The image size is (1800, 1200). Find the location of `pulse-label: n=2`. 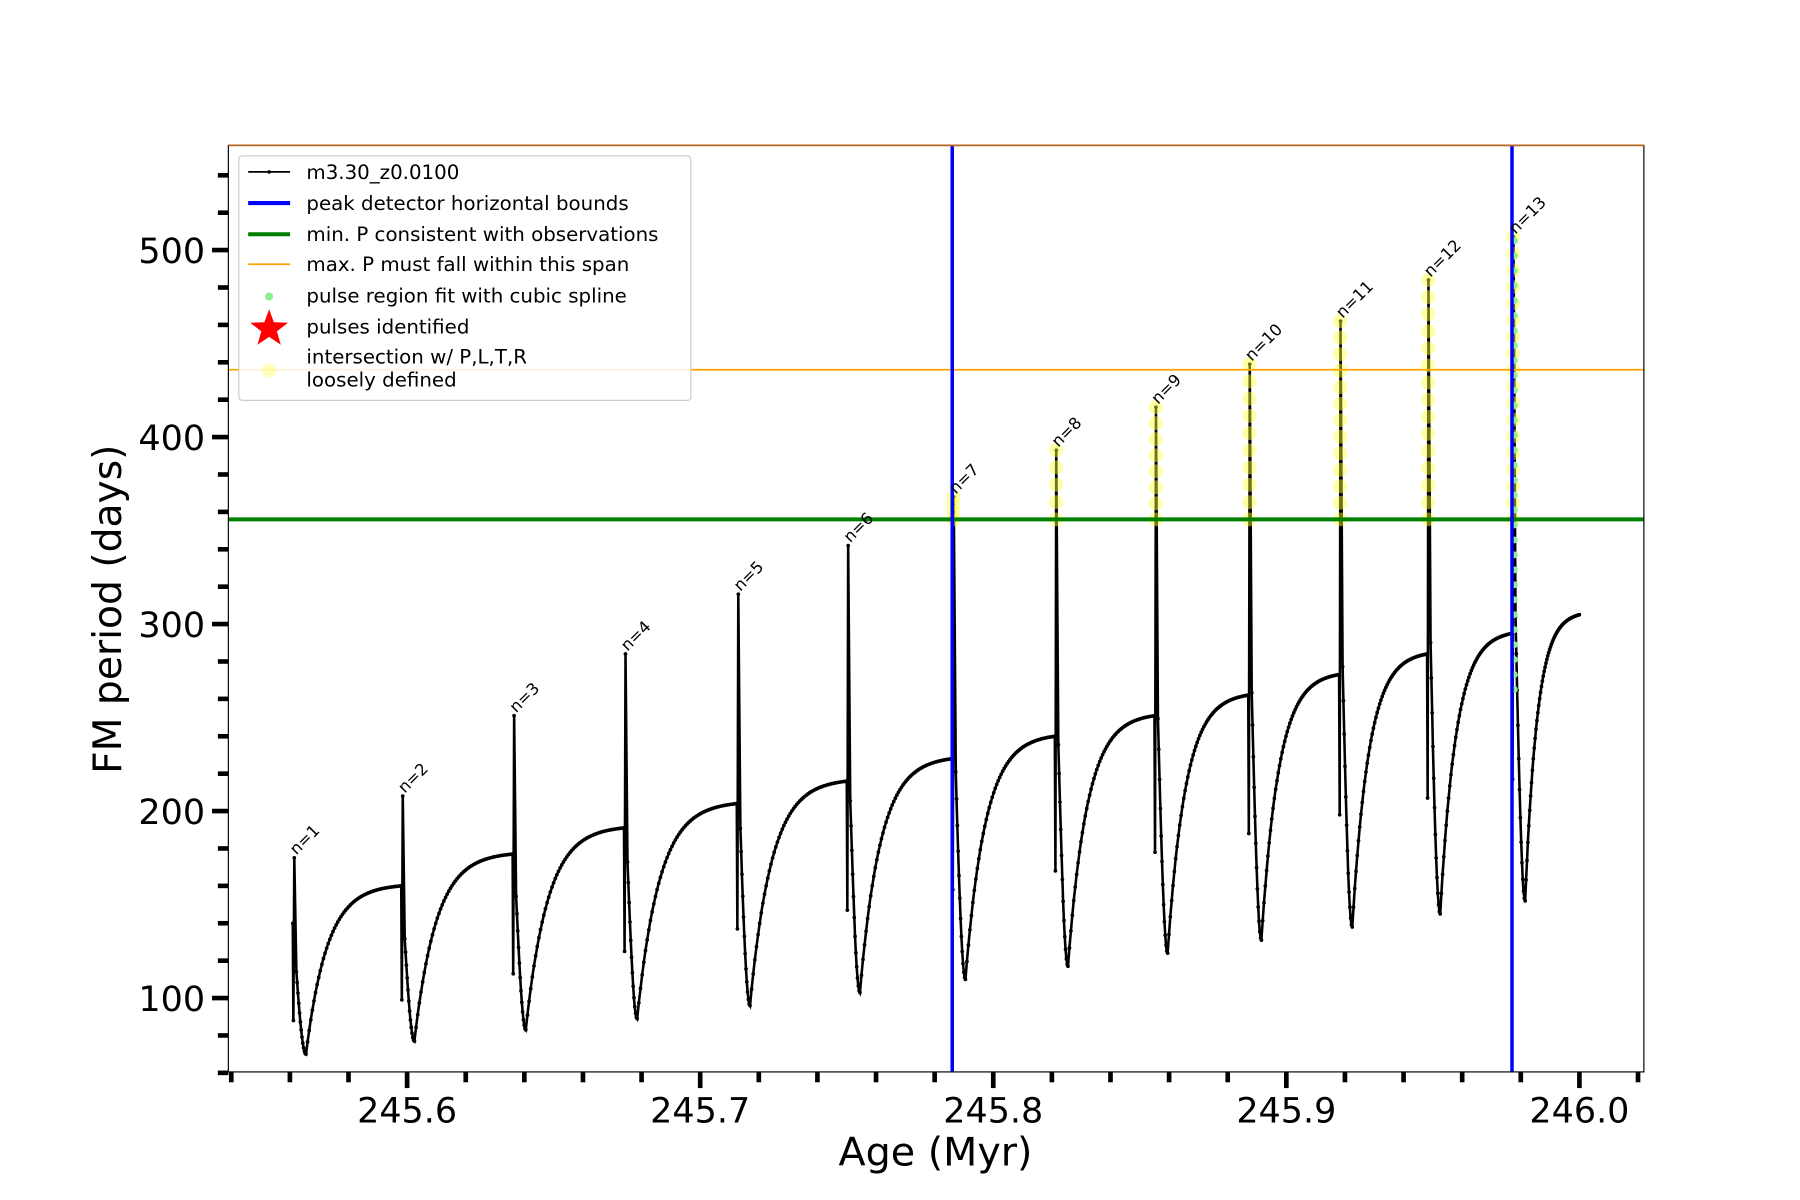

pulse-label: n=2 is located at coordinates (413, 777).